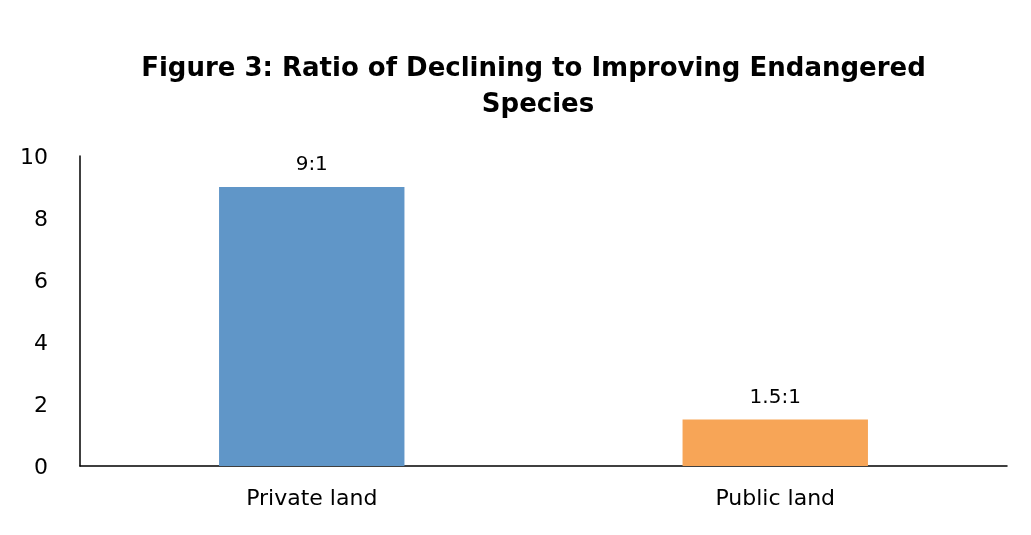  I want to click on y-tick-label: 2, so click(41, 404).